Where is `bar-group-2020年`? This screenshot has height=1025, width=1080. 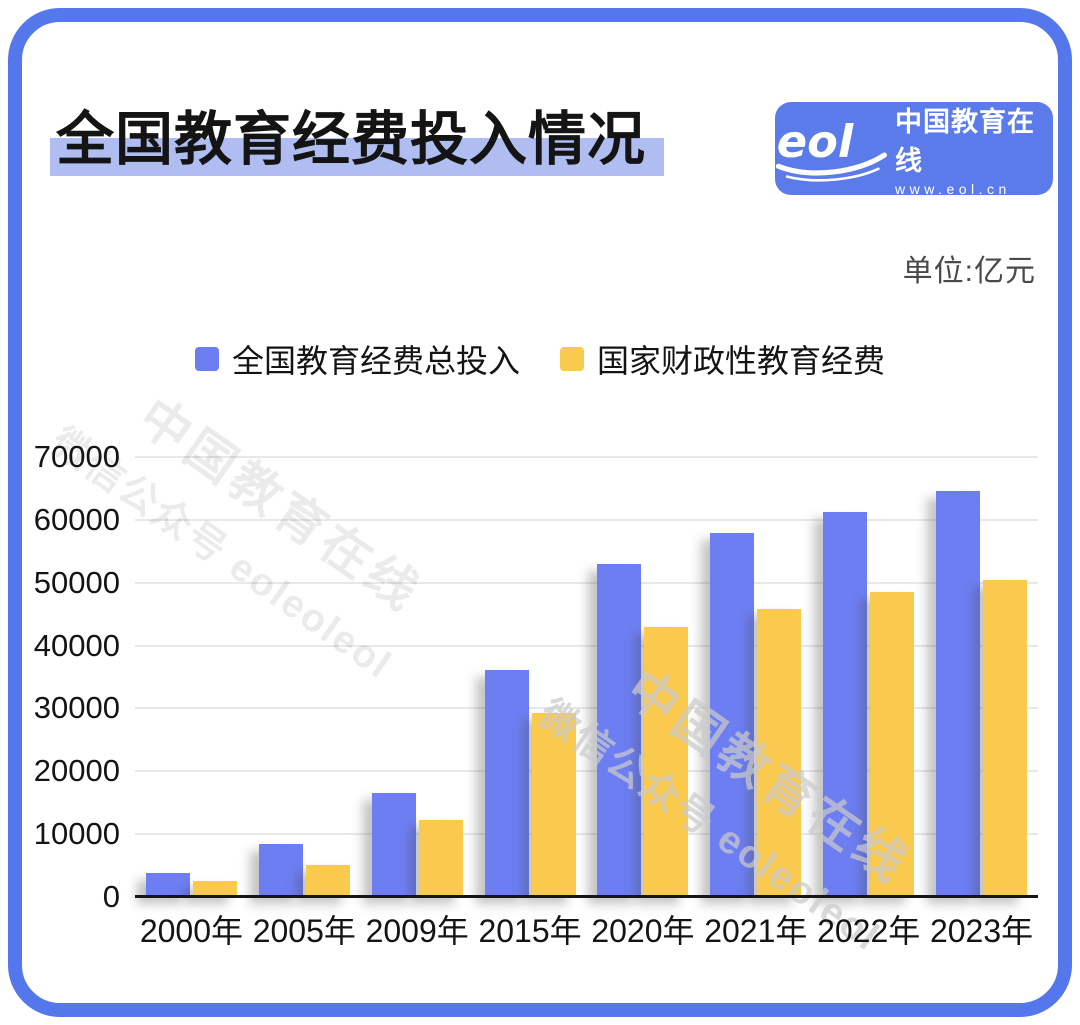 bar-group-2020年 is located at coordinates (643, 677).